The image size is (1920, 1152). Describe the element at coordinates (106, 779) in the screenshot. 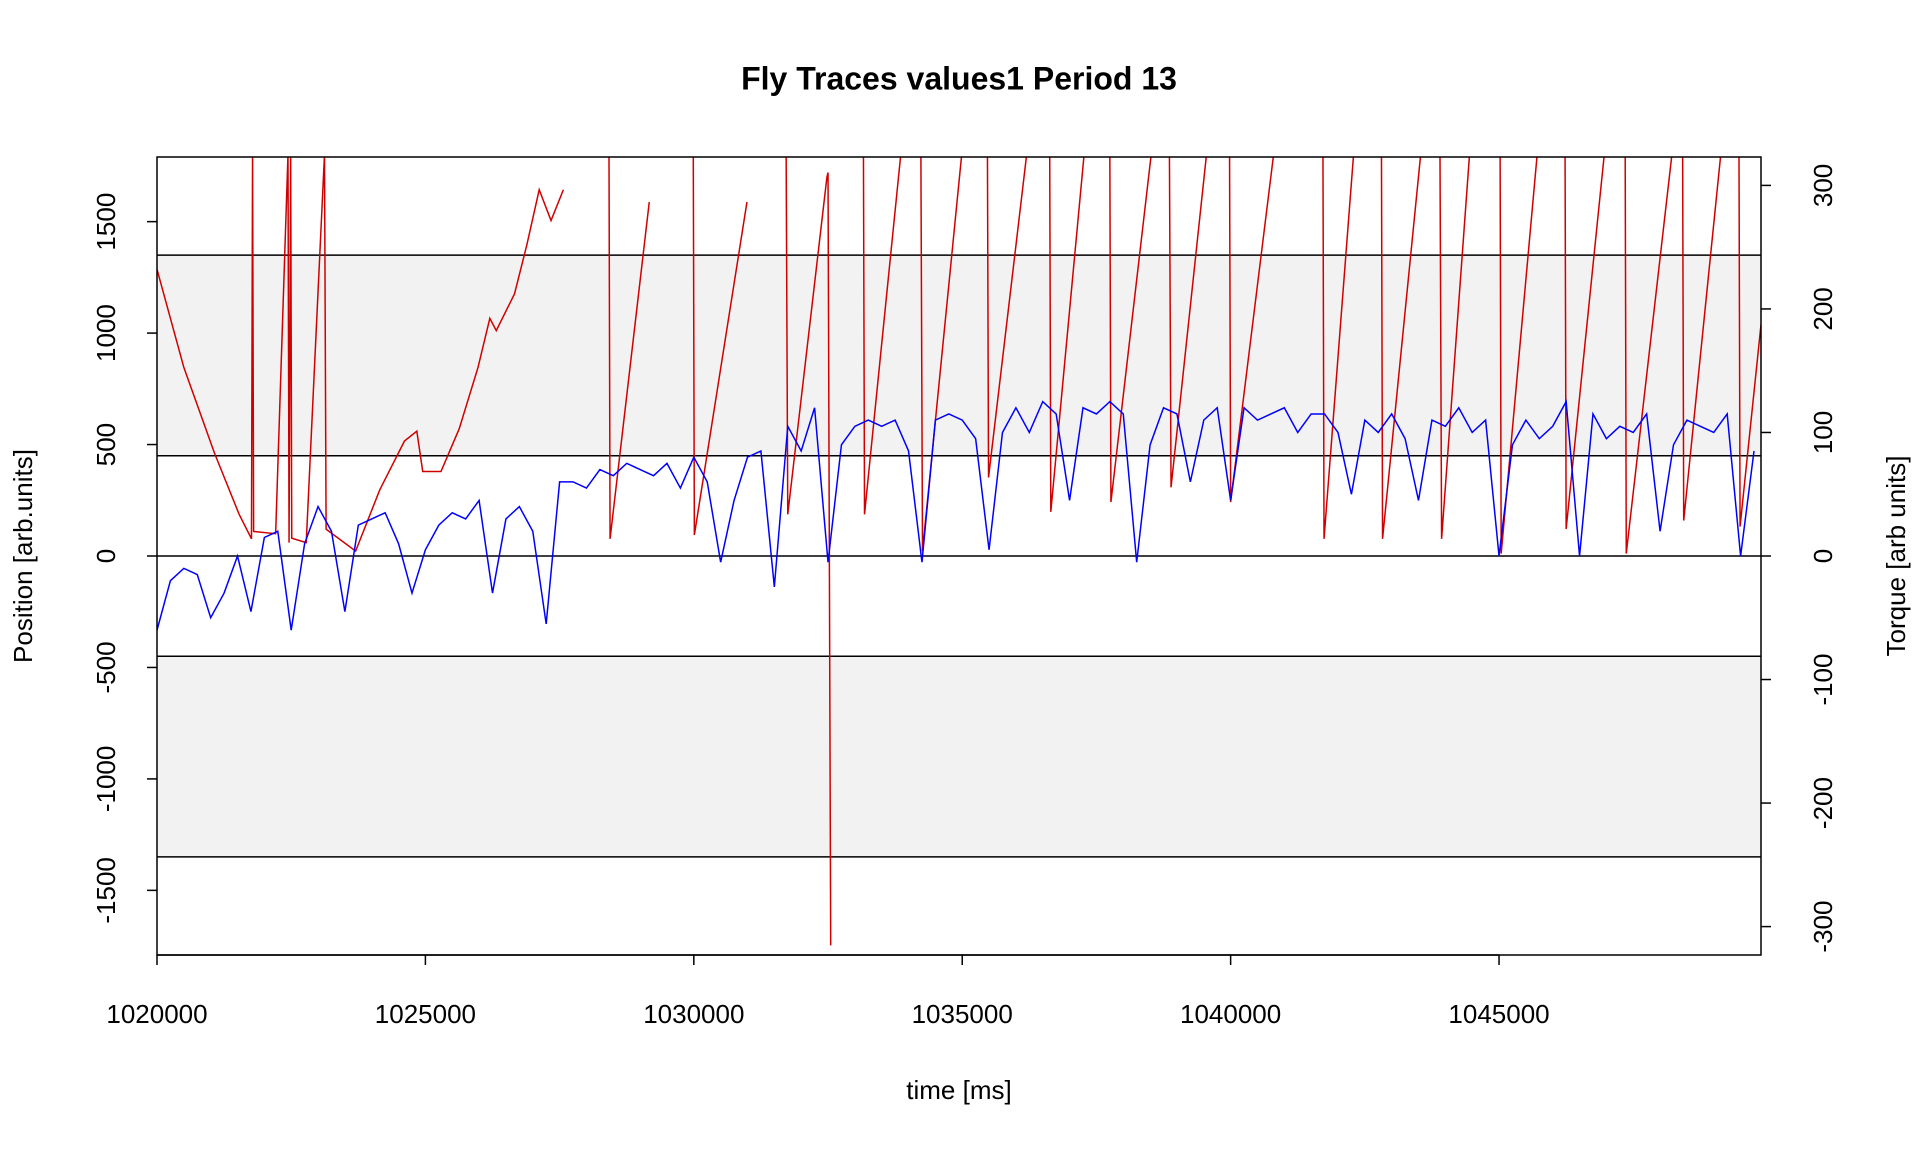

I see `y-tick-label: -1000` at that location.